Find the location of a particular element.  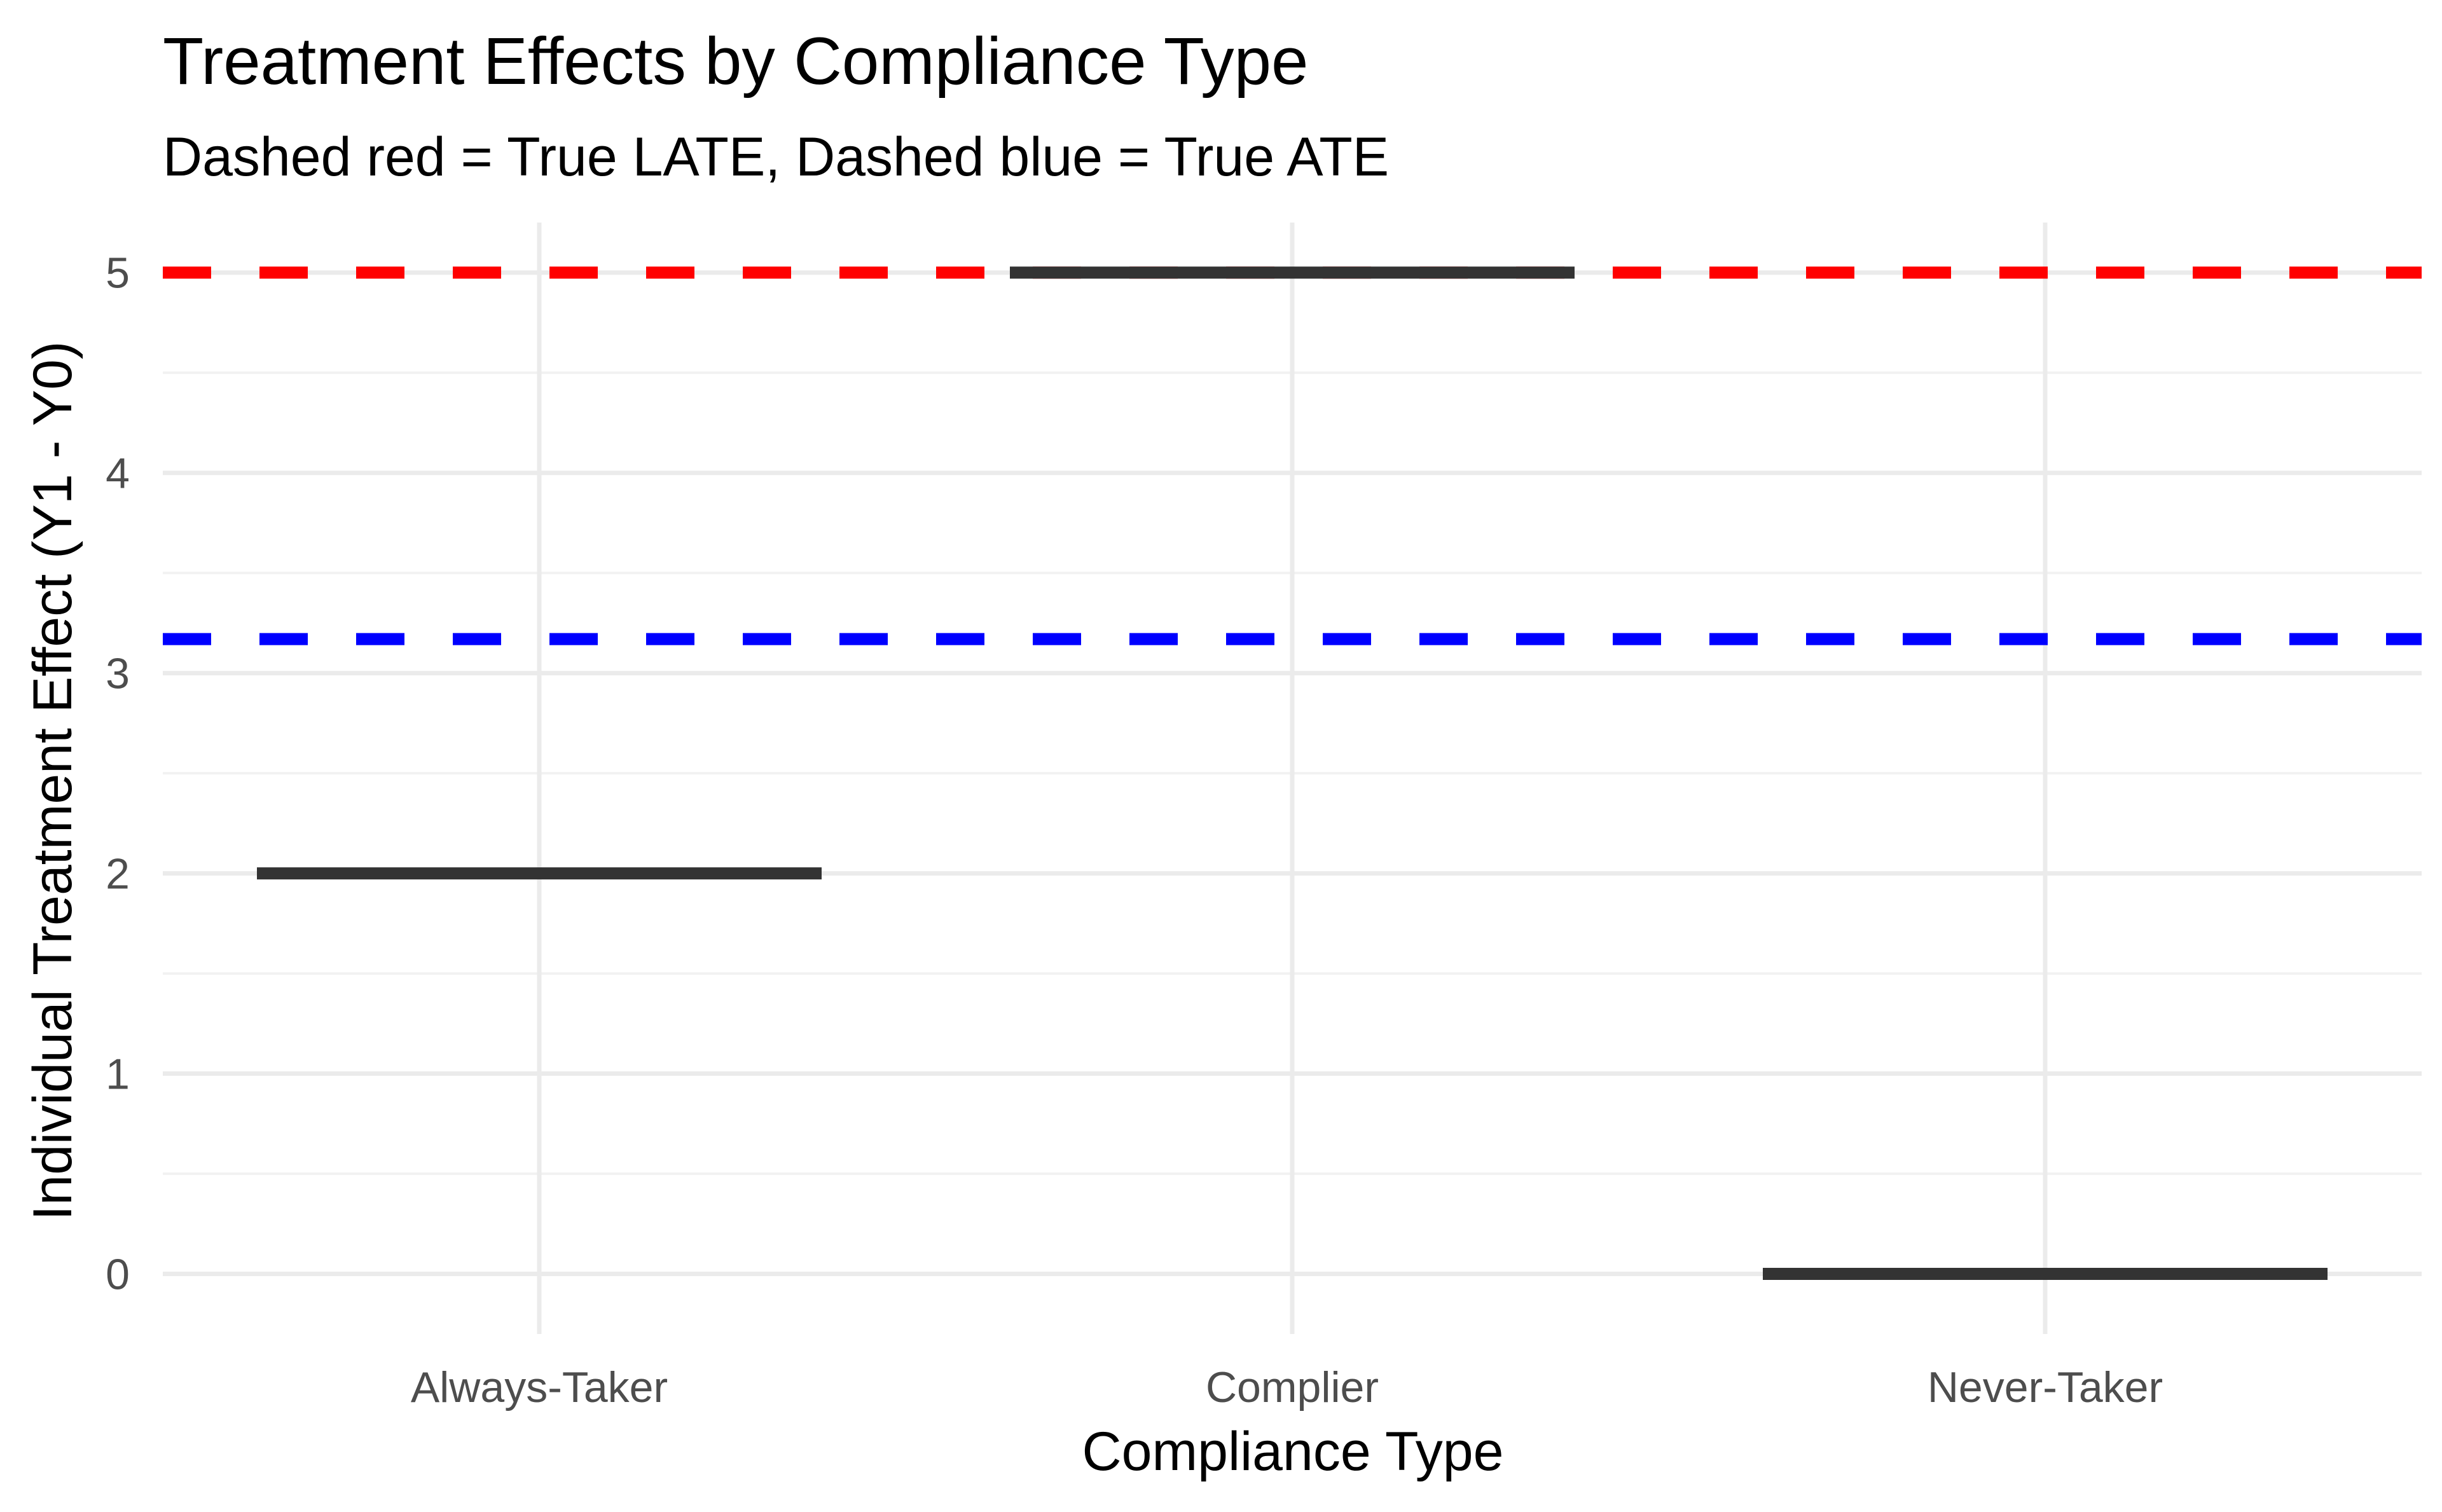

x-axis-title: Compliance Type is located at coordinates (1293, 1451).